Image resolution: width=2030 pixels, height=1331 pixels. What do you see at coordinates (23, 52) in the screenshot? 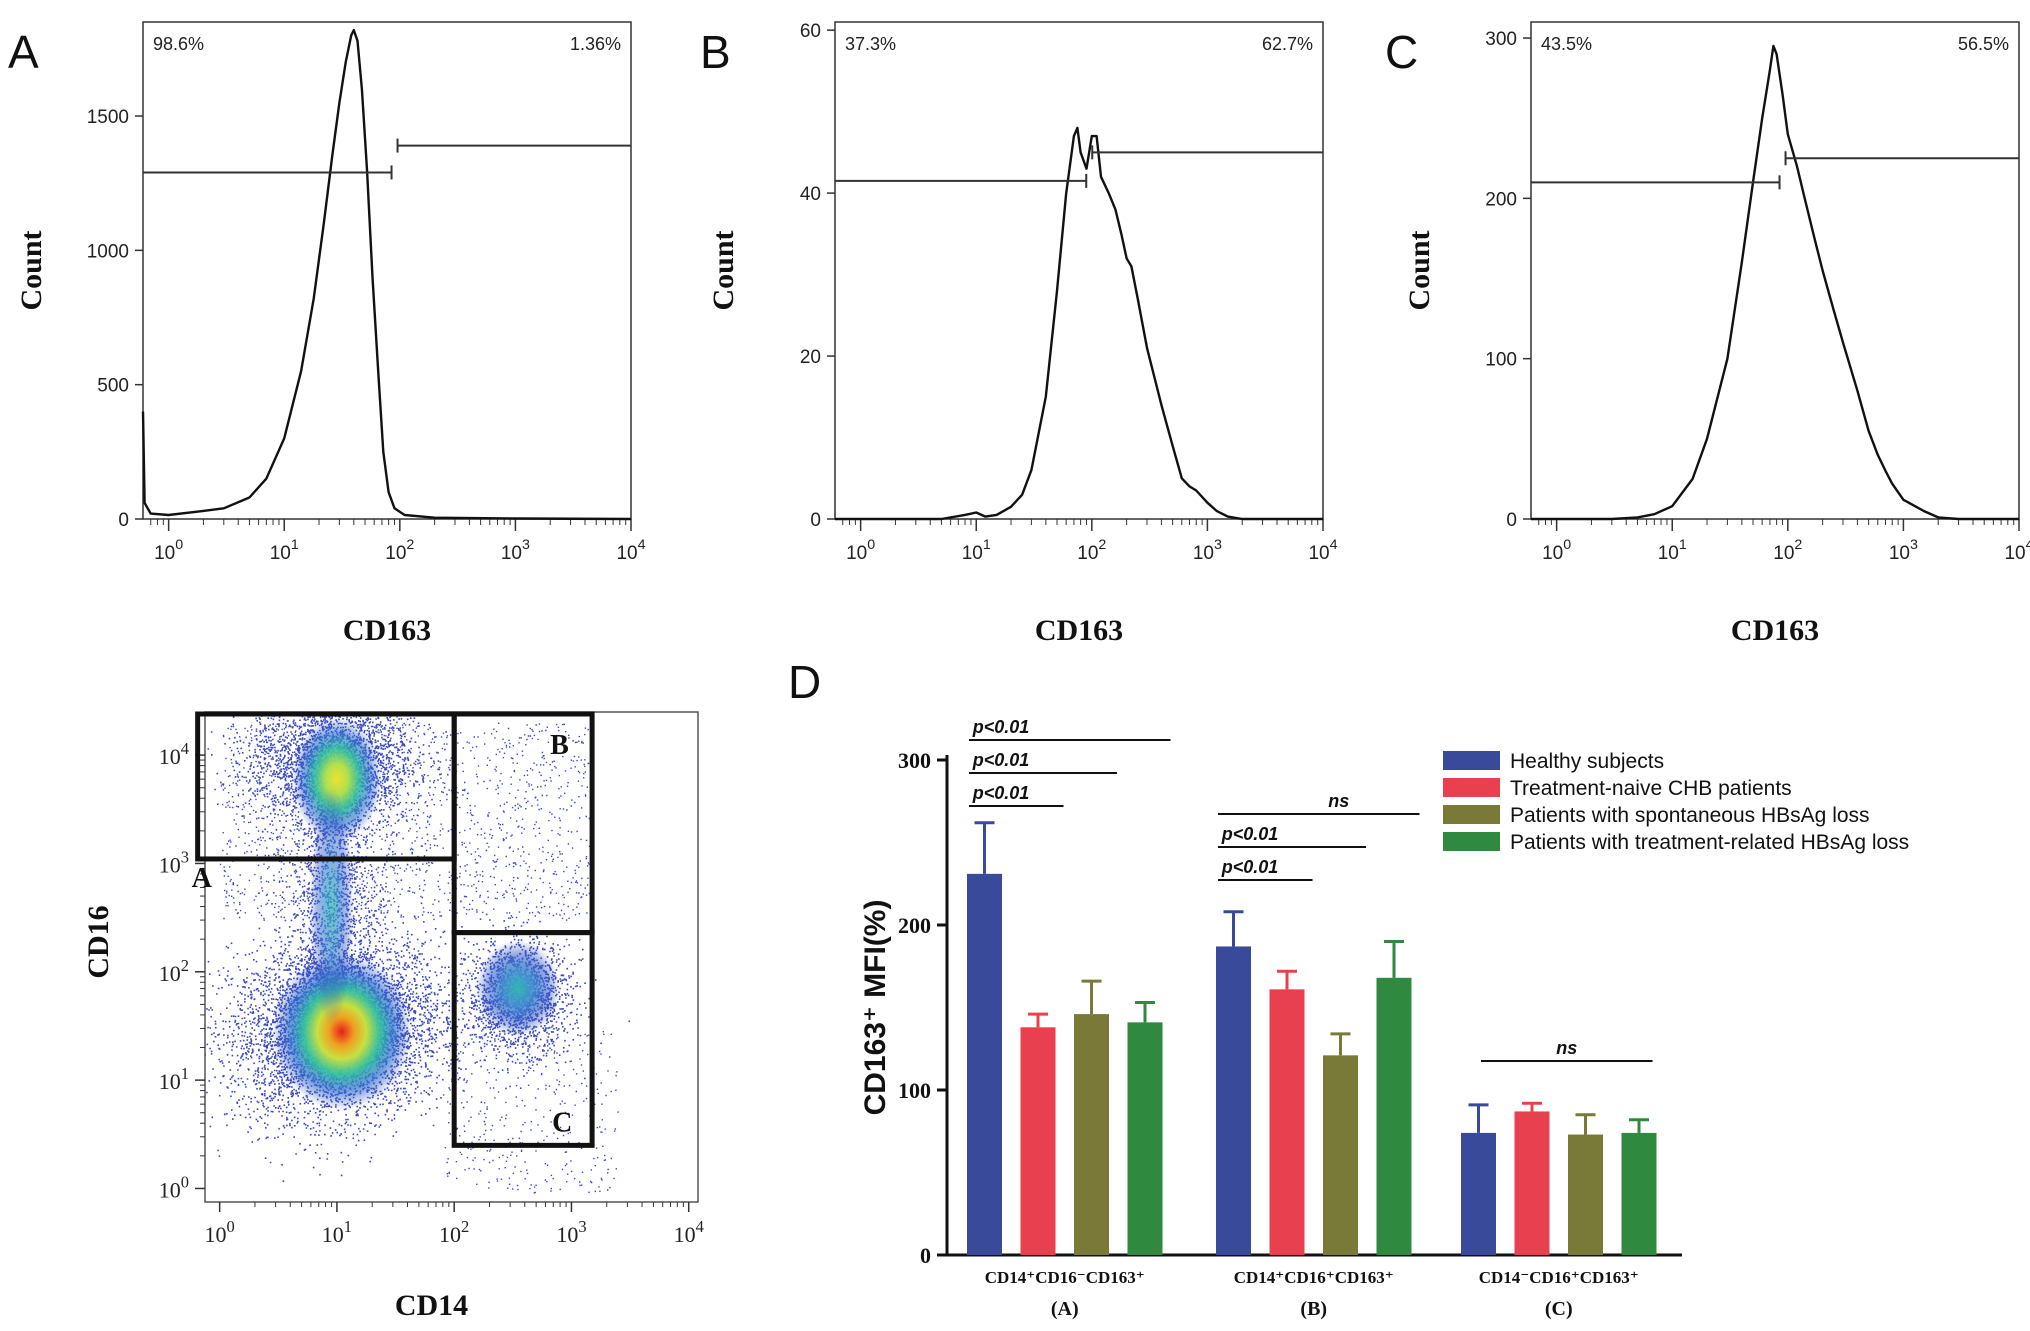
I see `panel-letter-a: A` at bounding box center [23, 52].